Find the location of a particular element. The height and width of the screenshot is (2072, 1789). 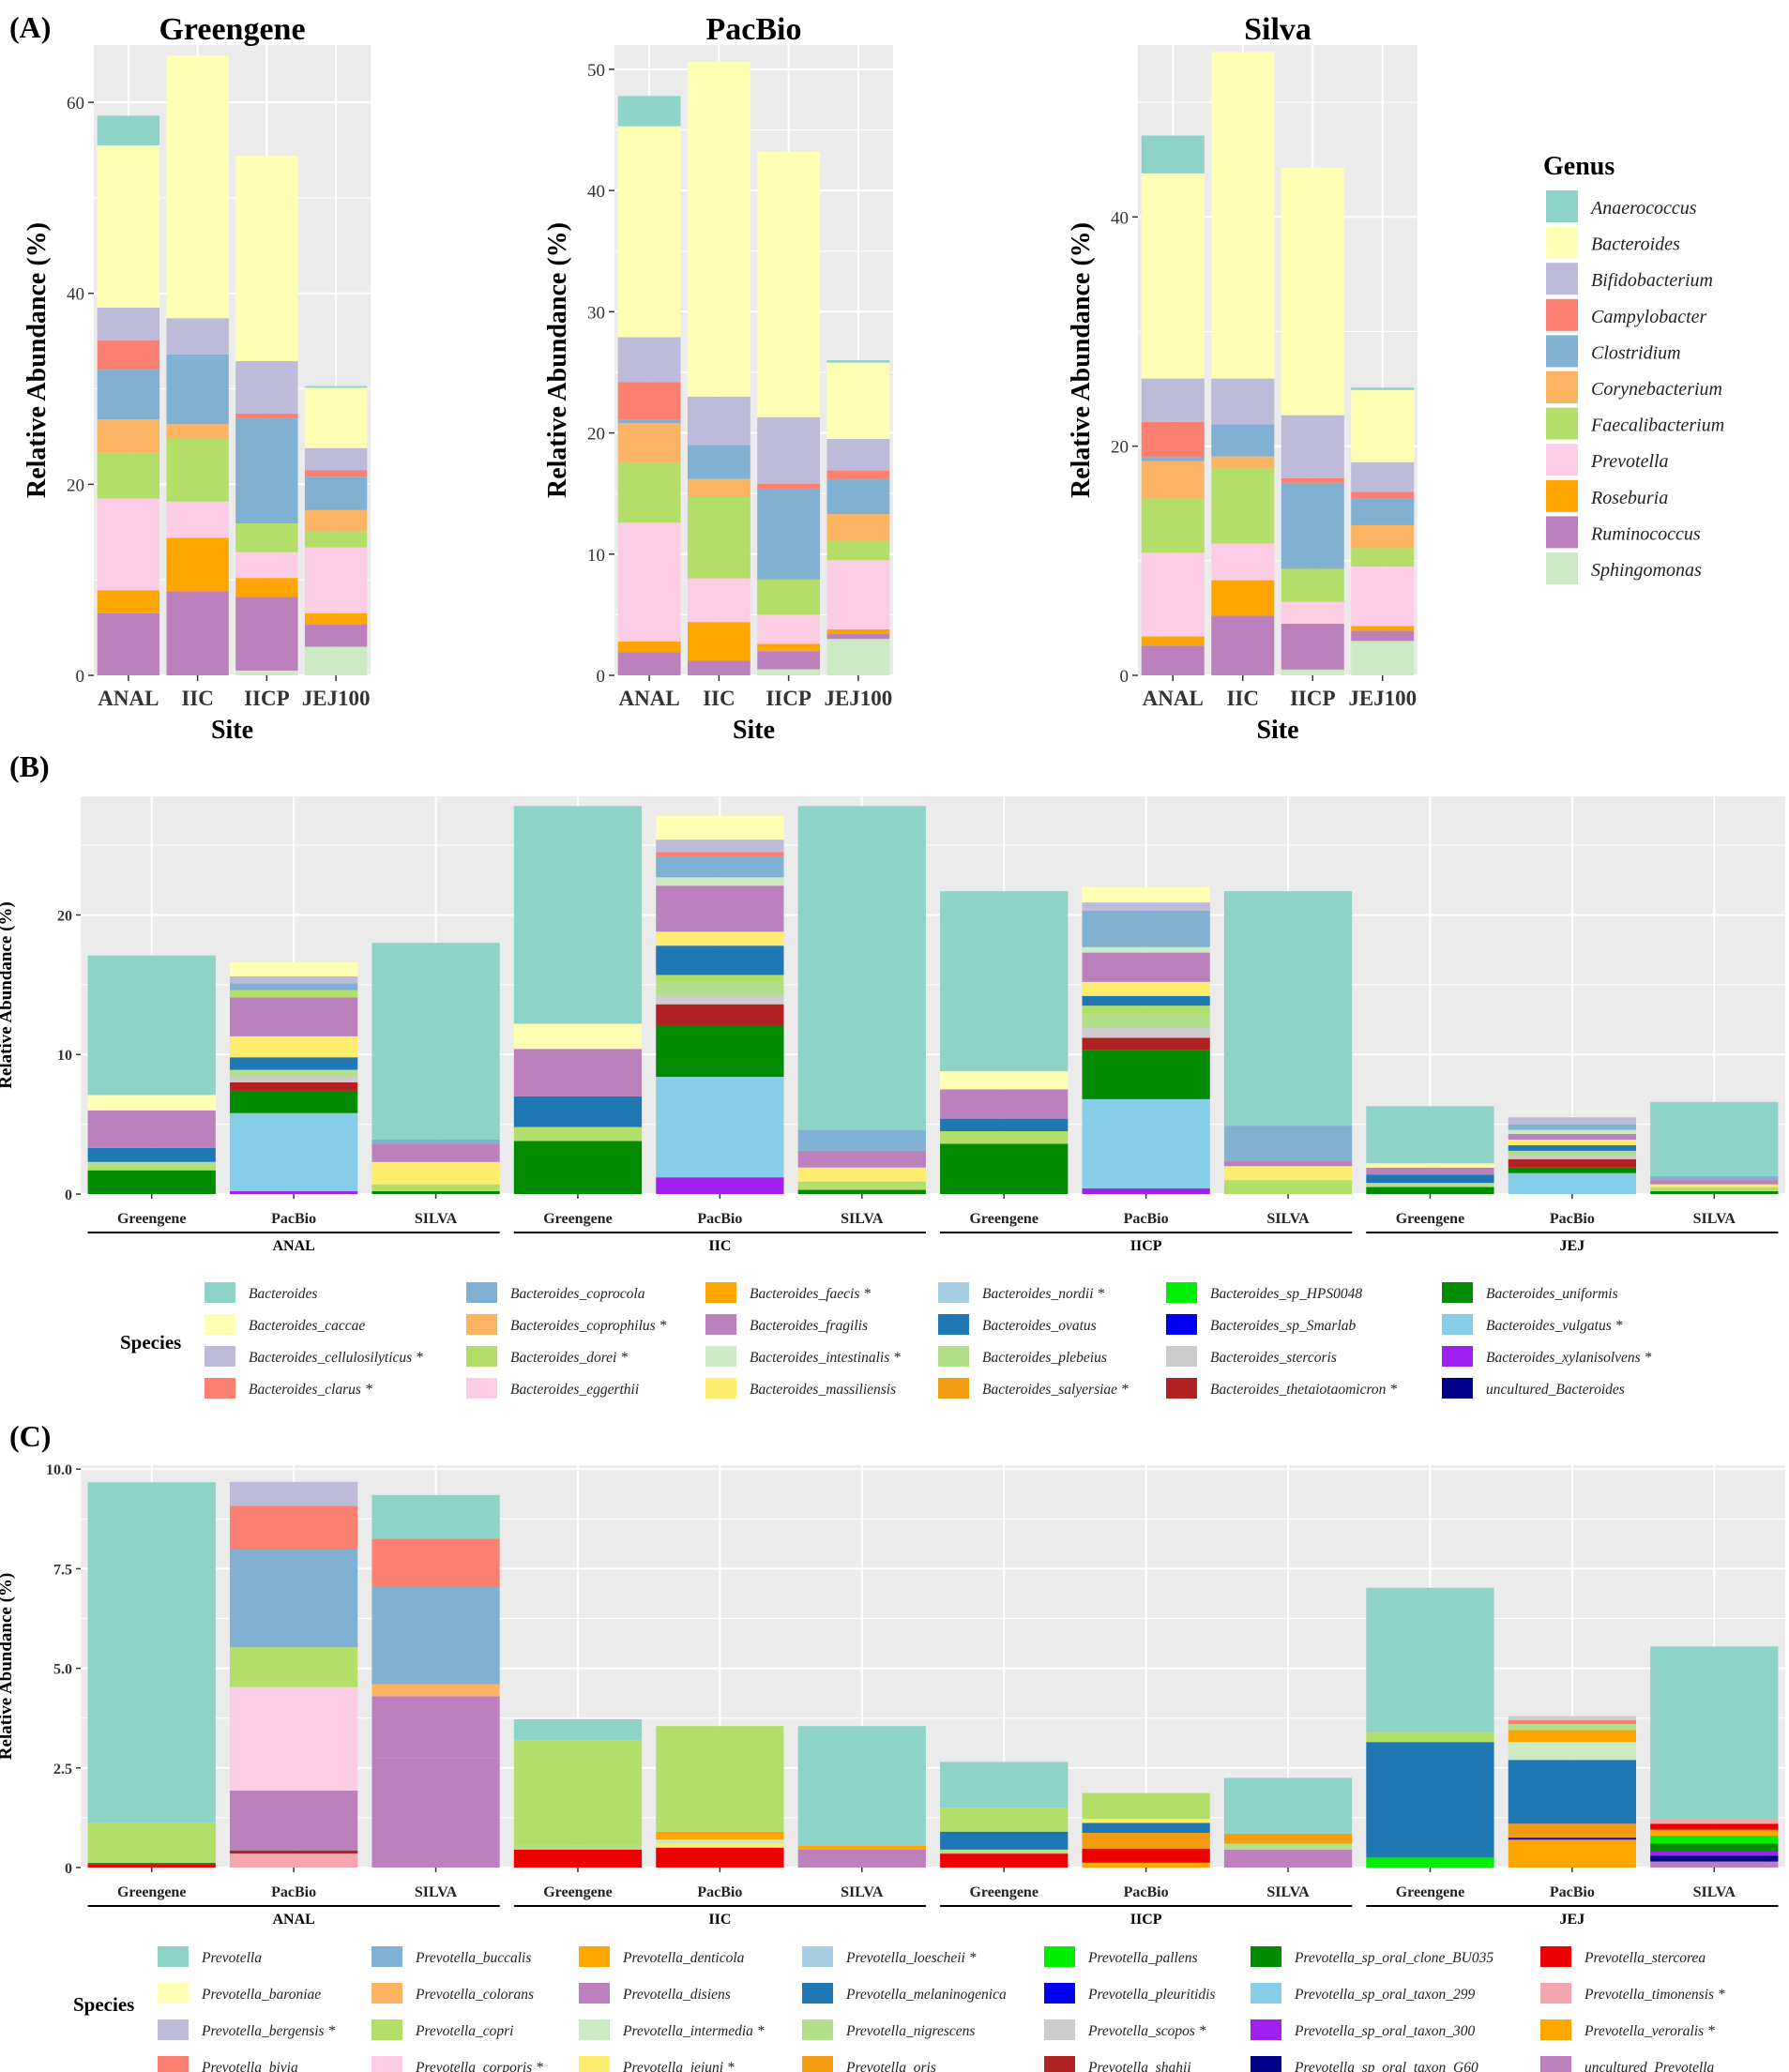

a-legend-swatch-clostridium is located at coordinates (1562, 351).